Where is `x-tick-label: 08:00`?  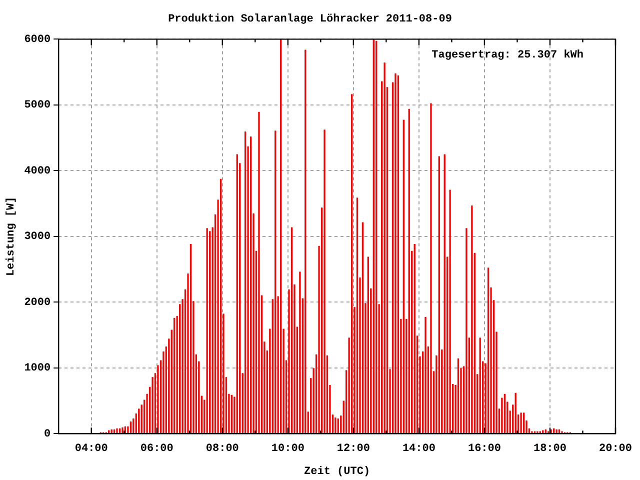
x-tick-label: 08:00 is located at coordinates (222, 448).